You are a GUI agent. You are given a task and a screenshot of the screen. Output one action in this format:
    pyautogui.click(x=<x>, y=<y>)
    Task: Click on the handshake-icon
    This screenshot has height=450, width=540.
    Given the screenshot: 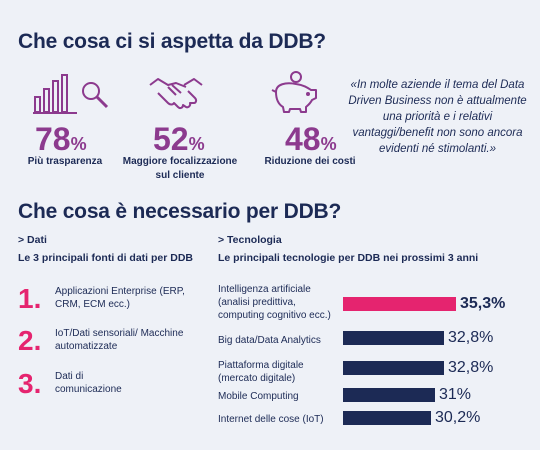 What is the action you would take?
    pyautogui.click(x=176, y=94)
    